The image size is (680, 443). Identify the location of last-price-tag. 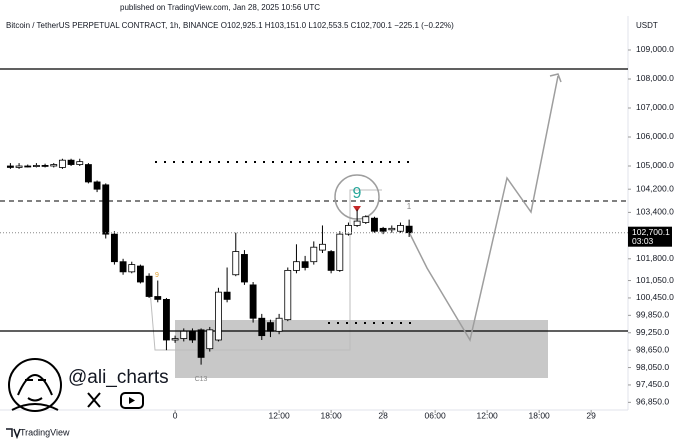
(650, 236).